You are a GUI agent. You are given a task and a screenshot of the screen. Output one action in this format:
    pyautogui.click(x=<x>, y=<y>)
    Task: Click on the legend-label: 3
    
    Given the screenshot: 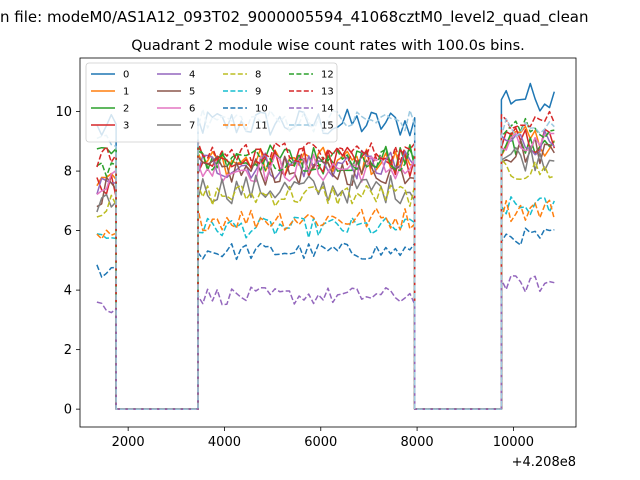 What is the action you would take?
    pyautogui.click(x=126, y=126)
    